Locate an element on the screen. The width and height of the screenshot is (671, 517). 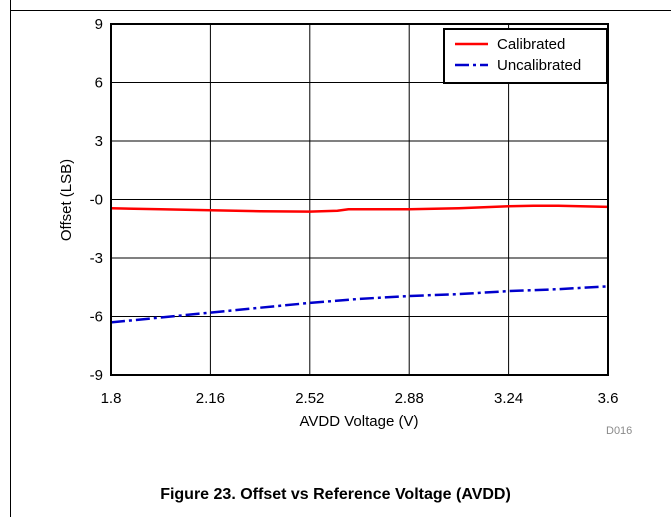
x-tick-labels: 1.8 2.16 2.52 2.88 3.24 3.6 is located at coordinates (360, 398).